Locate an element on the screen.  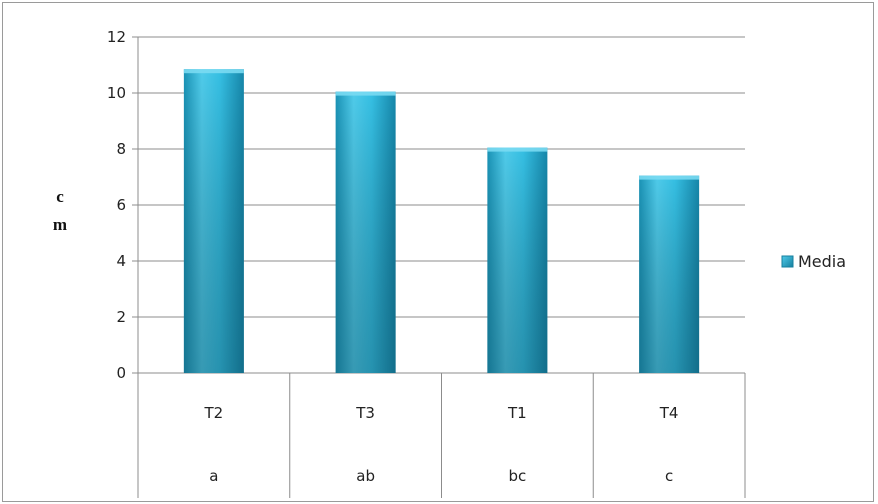
x-category-label-1: T3 is located at coordinates (365, 413).